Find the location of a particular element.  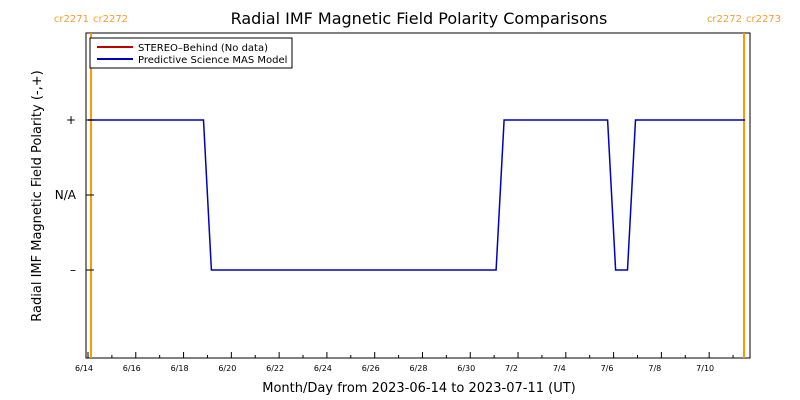

carrington-label-left: cr2271 is located at coordinates (71, 19).